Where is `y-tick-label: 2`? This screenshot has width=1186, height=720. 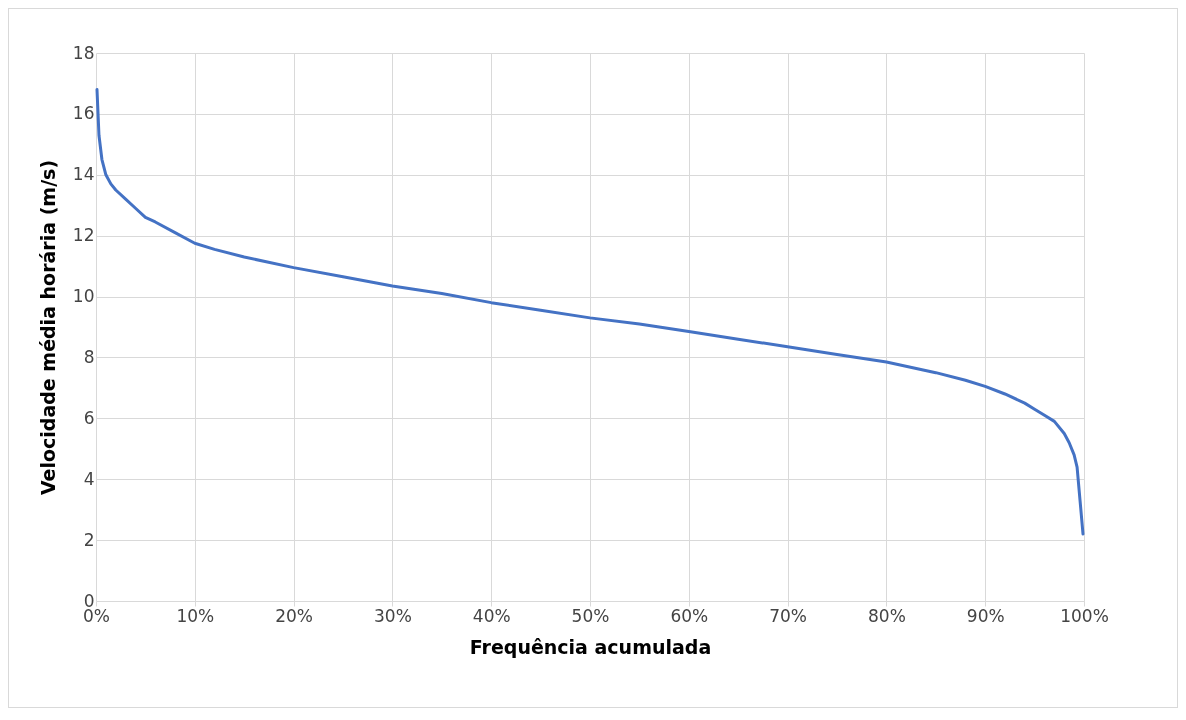 y-tick-label: 2 is located at coordinates (89, 539).